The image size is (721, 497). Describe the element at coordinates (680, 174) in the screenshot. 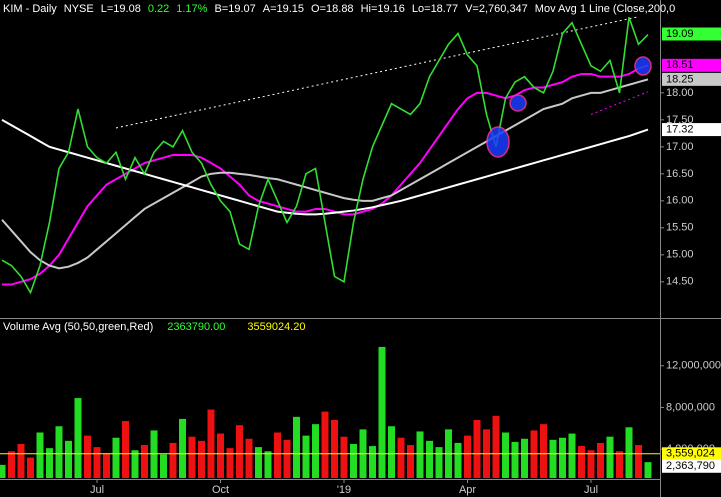

I see `y-tick-label: 16.50` at that location.